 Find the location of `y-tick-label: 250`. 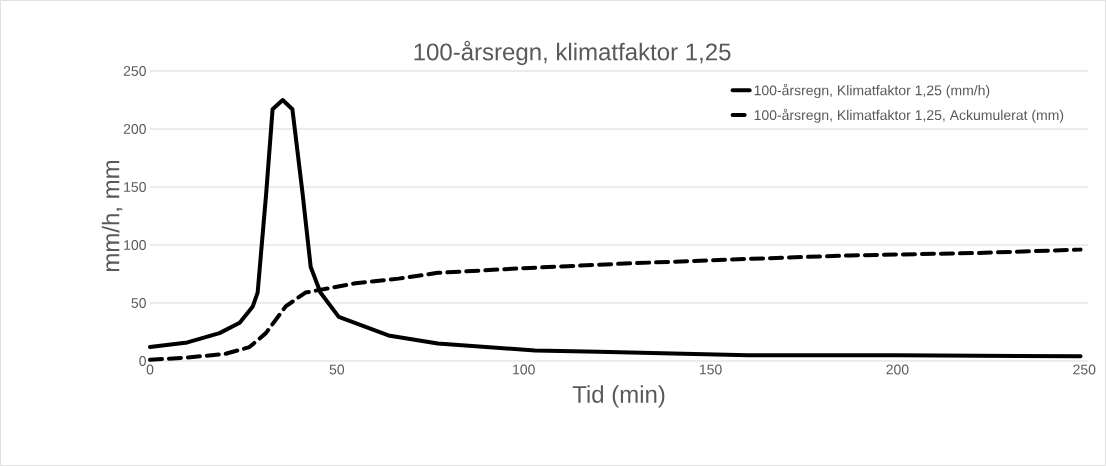

y-tick-label: 250 is located at coordinates (134, 71).